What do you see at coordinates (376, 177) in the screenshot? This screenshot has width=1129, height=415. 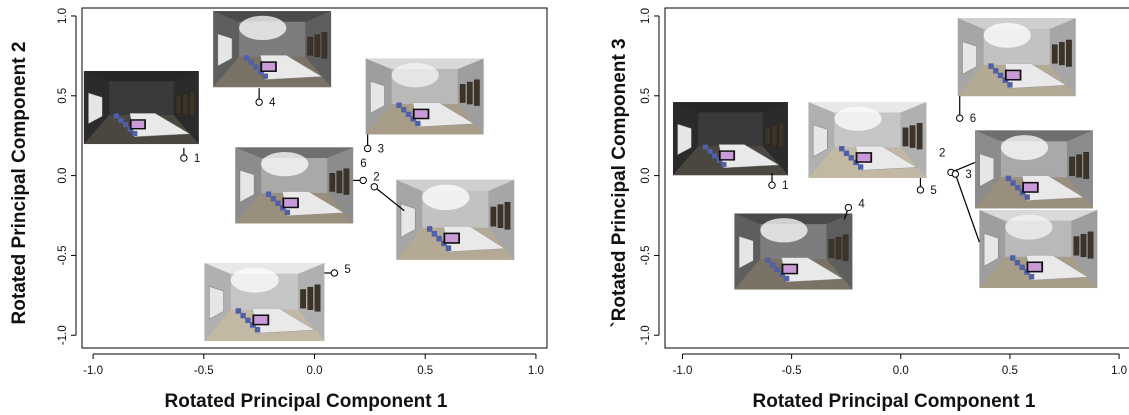 I see `point-label: 2` at bounding box center [376, 177].